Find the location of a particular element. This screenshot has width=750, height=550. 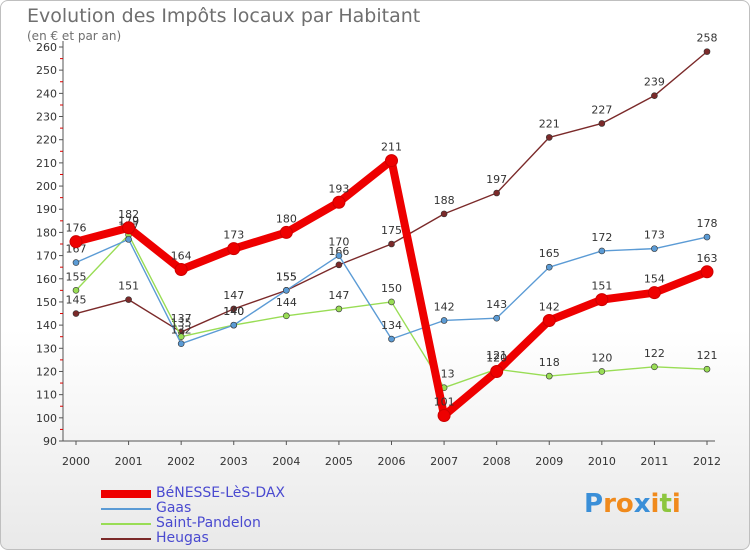

y-tick-label: 90 is located at coordinates (50, 441).